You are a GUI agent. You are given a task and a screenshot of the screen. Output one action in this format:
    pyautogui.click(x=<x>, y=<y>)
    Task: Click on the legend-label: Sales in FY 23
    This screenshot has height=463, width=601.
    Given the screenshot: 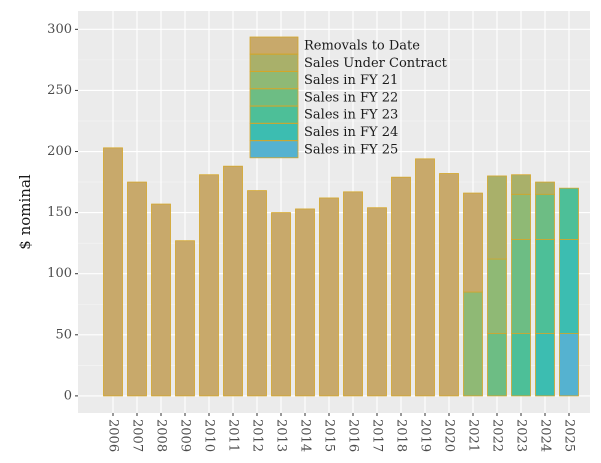 What is the action you would take?
    pyautogui.click(x=351, y=115)
    